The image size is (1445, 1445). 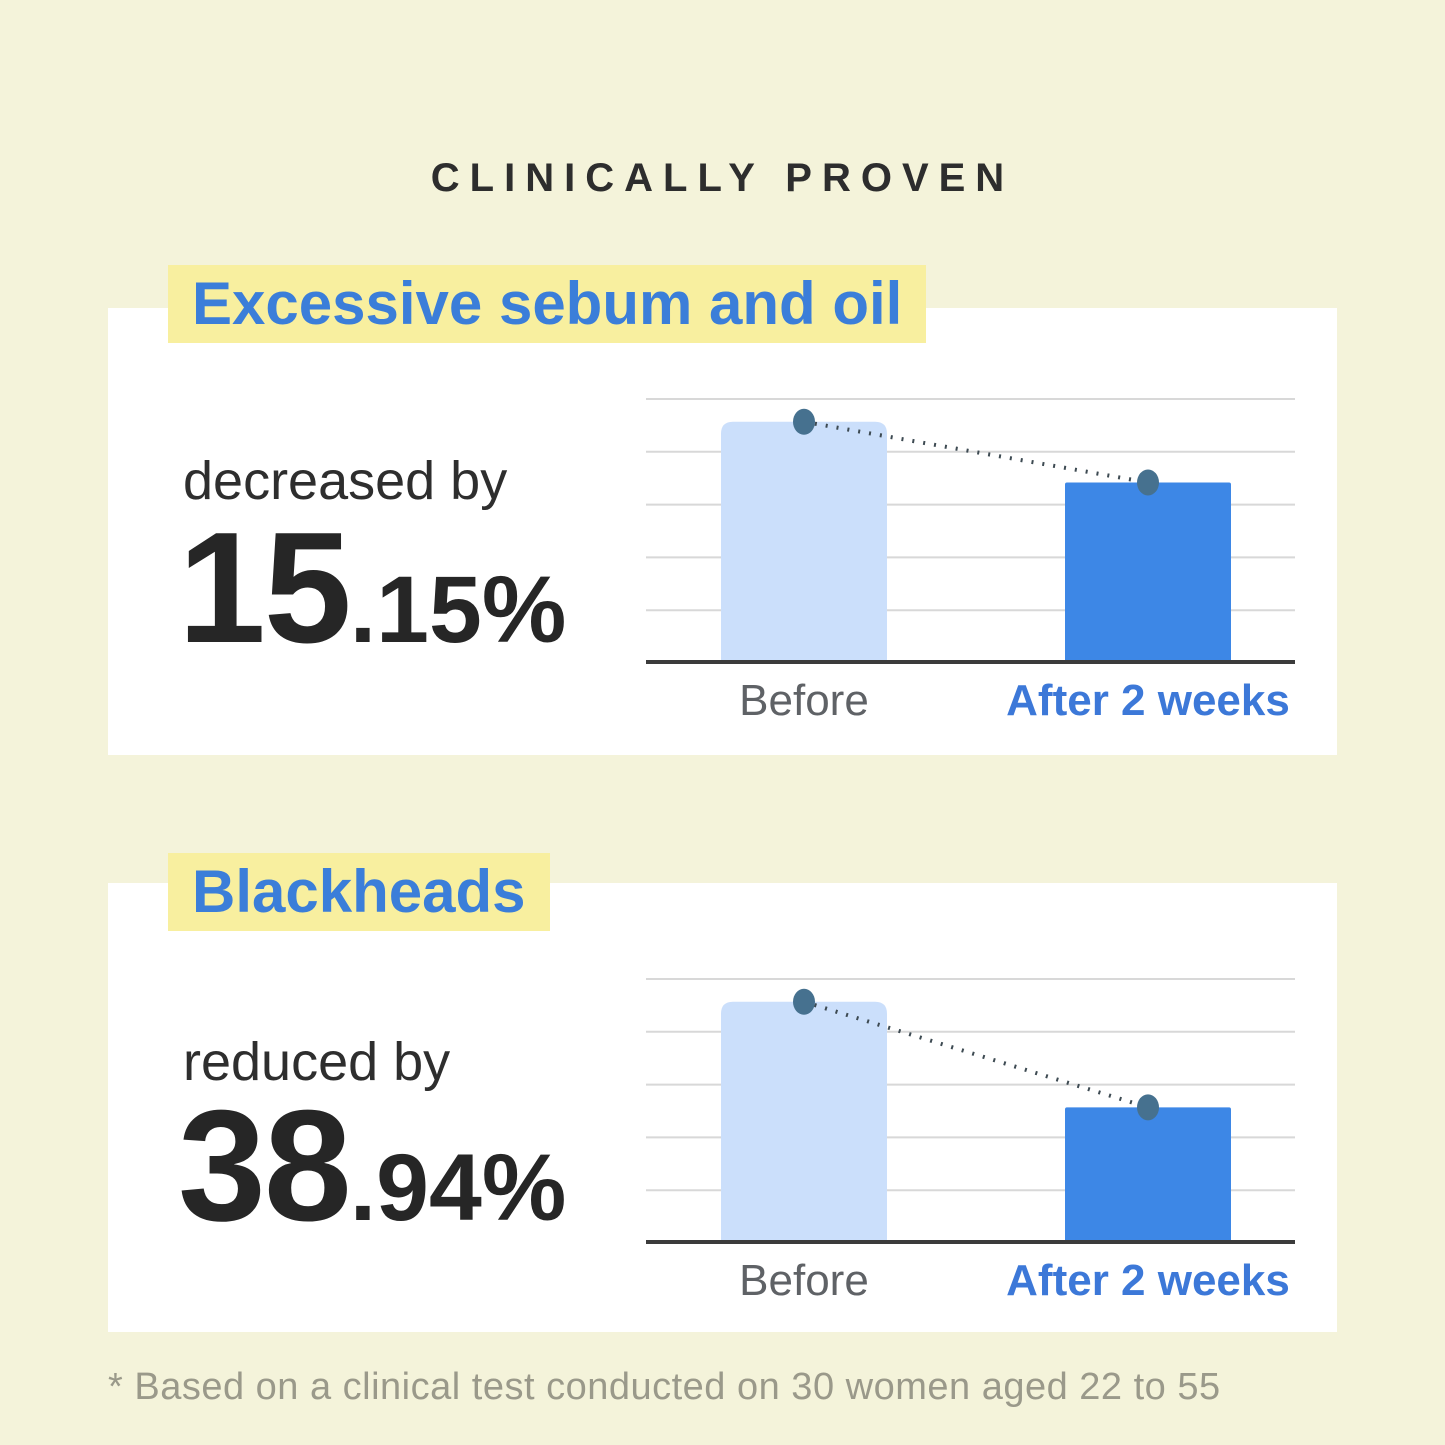 What do you see at coordinates (265, 1166) in the screenshot?
I see `blackheads-percent-integer: 38` at bounding box center [265, 1166].